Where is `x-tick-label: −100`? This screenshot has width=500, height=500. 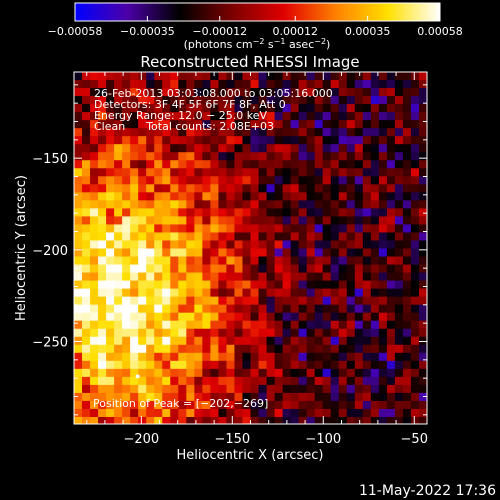 x-tick-label: −100 is located at coordinates (323, 439).